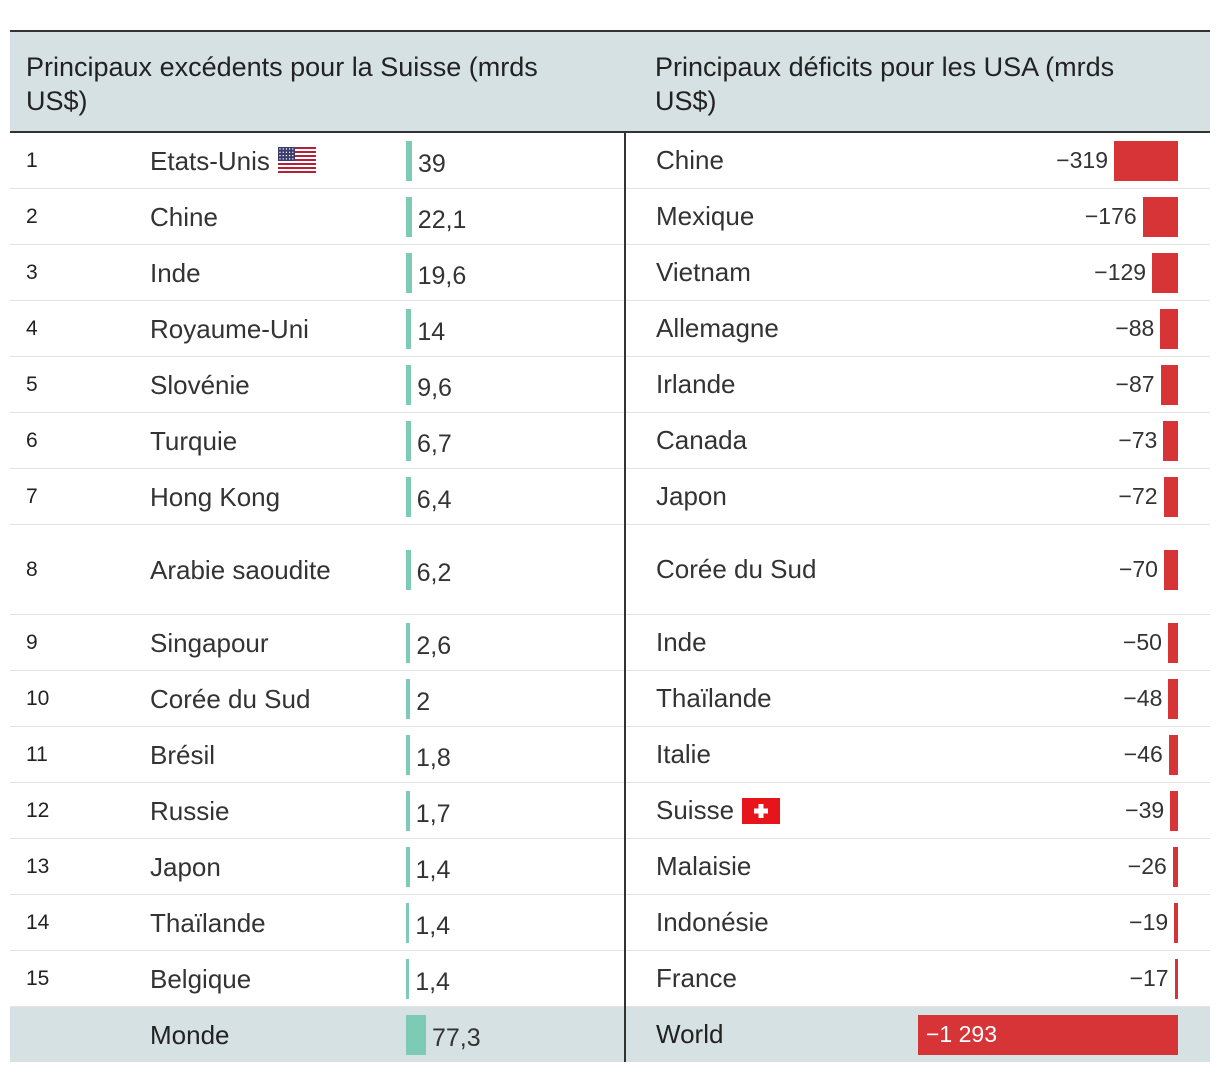  I want to click on total-surplus-bar, so click(416, 1035).